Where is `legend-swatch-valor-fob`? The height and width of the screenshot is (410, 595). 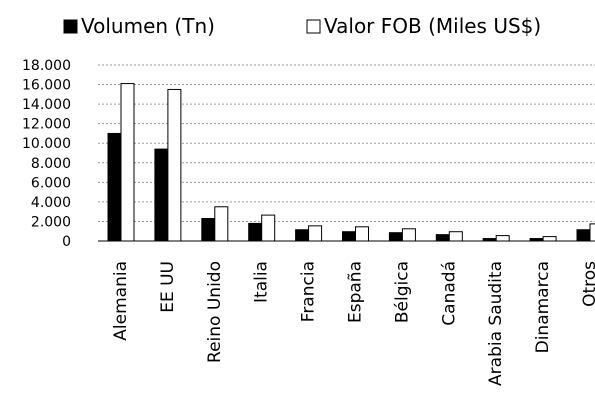
legend-swatch-valor-fob is located at coordinates (313, 26).